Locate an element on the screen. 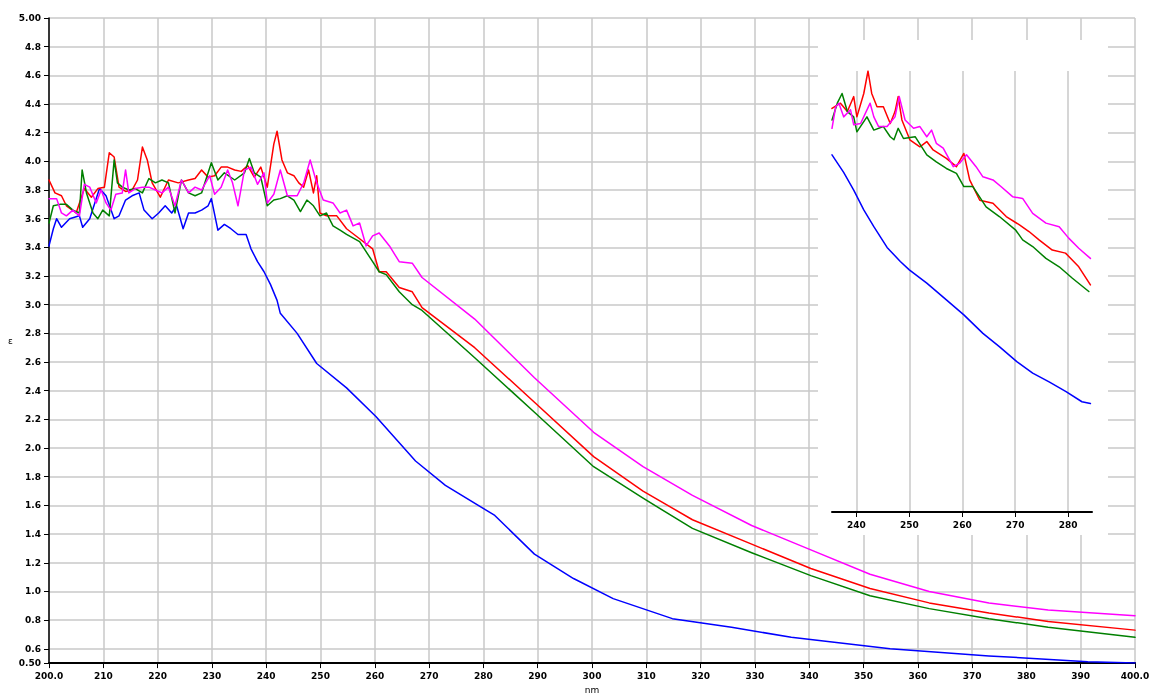 The height and width of the screenshot is (699, 1153). x-tick-label: 380 is located at coordinates (1026, 675).